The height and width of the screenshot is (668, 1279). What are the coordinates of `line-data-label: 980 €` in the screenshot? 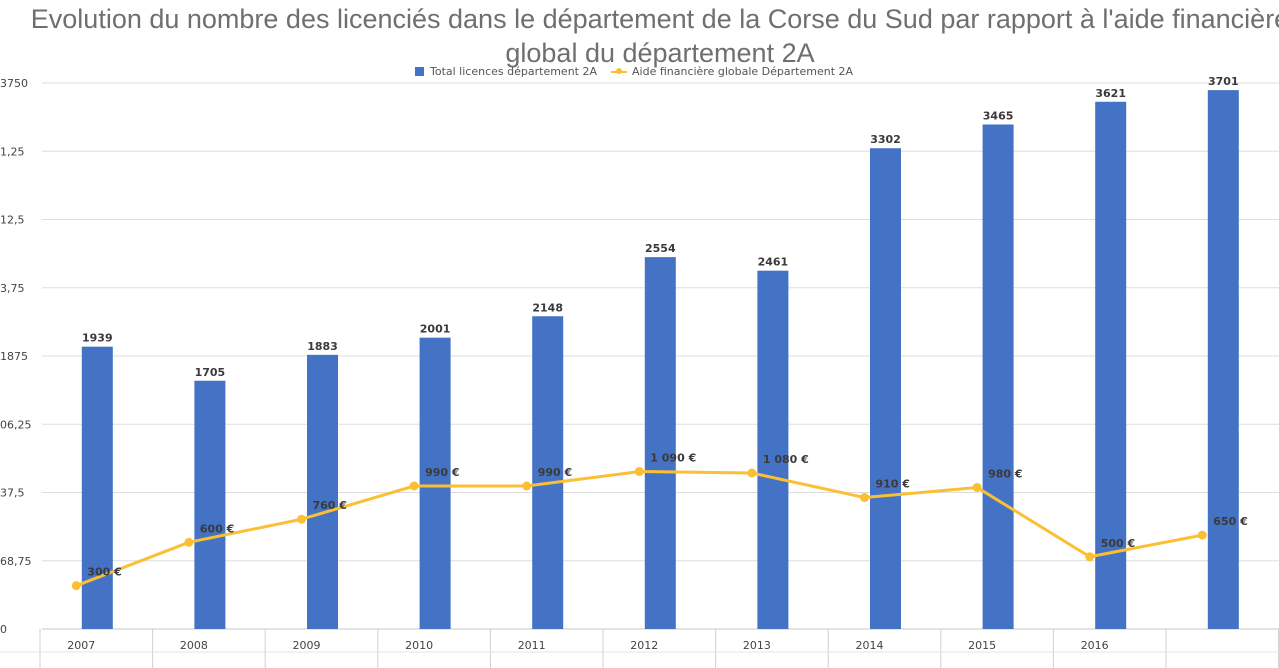 It's located at (1005, 473).